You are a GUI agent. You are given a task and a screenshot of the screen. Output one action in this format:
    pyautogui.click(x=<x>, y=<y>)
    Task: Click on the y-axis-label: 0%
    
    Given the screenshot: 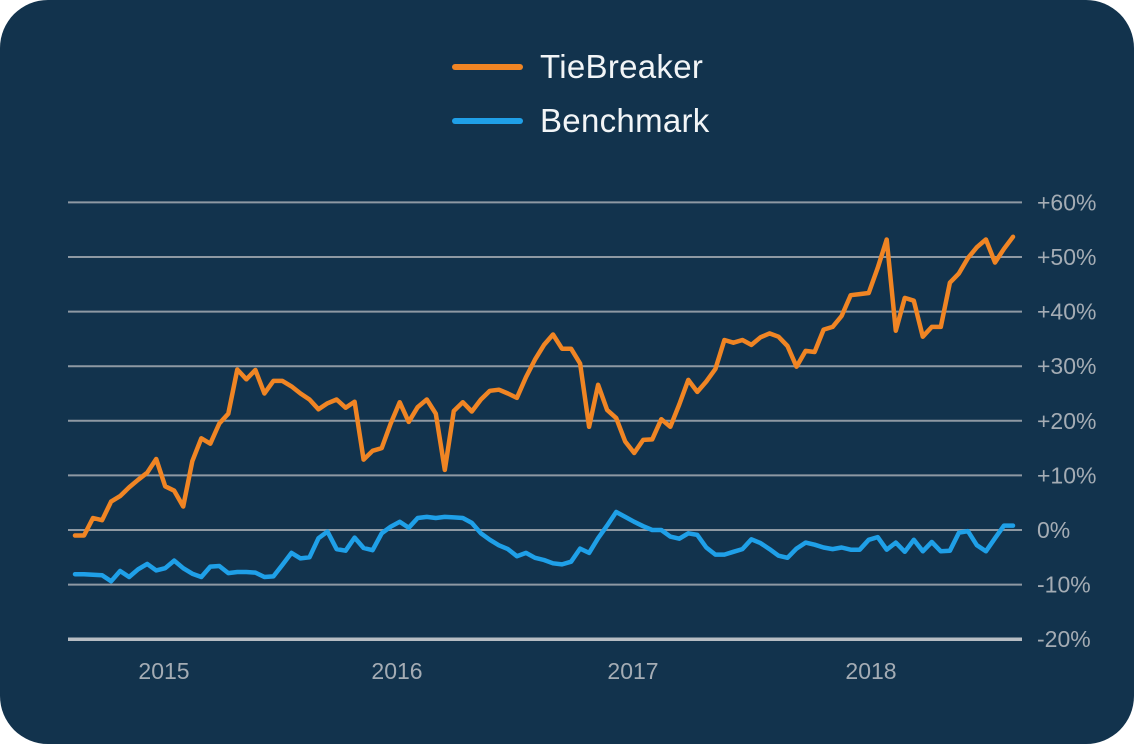 What is the action you would take?
    pyautogui.click(x=1053, y=530)
    